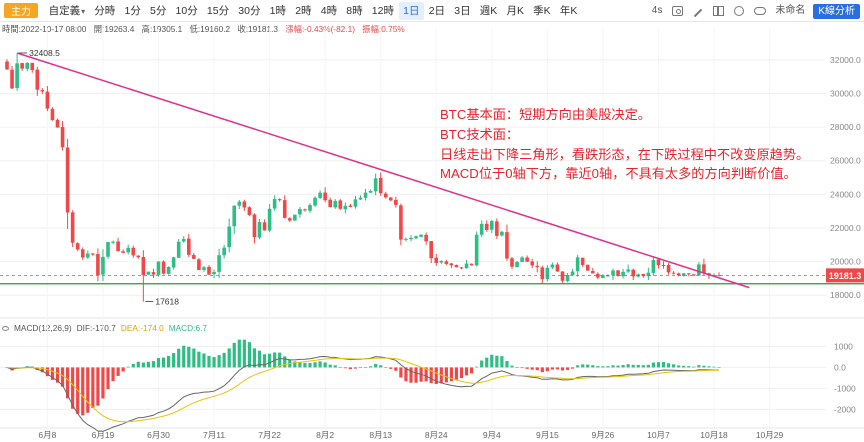 The height and width of the screenshot is (442, 864). Describe the element at coordinates (303, 10) in the screenshot. I see `timeframe-8: 2時` at that location.